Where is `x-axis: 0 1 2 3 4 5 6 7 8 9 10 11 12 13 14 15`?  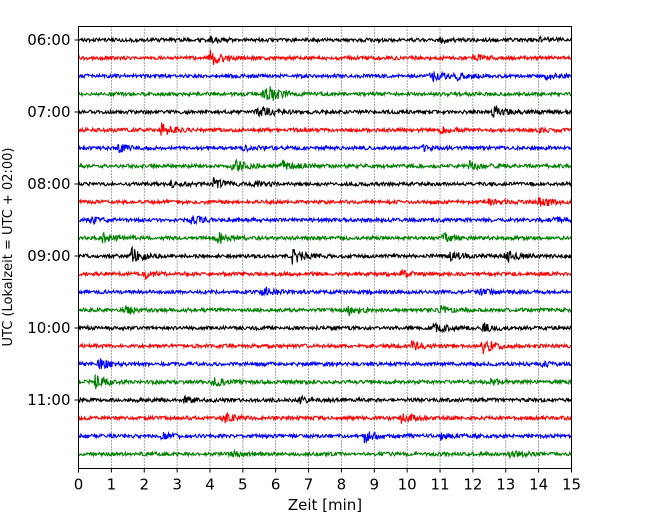
x-axis: 0 1 2 3 4 5 6 7 8 9 10 11 12 13 14 15 is located at coordinates (327, 481).